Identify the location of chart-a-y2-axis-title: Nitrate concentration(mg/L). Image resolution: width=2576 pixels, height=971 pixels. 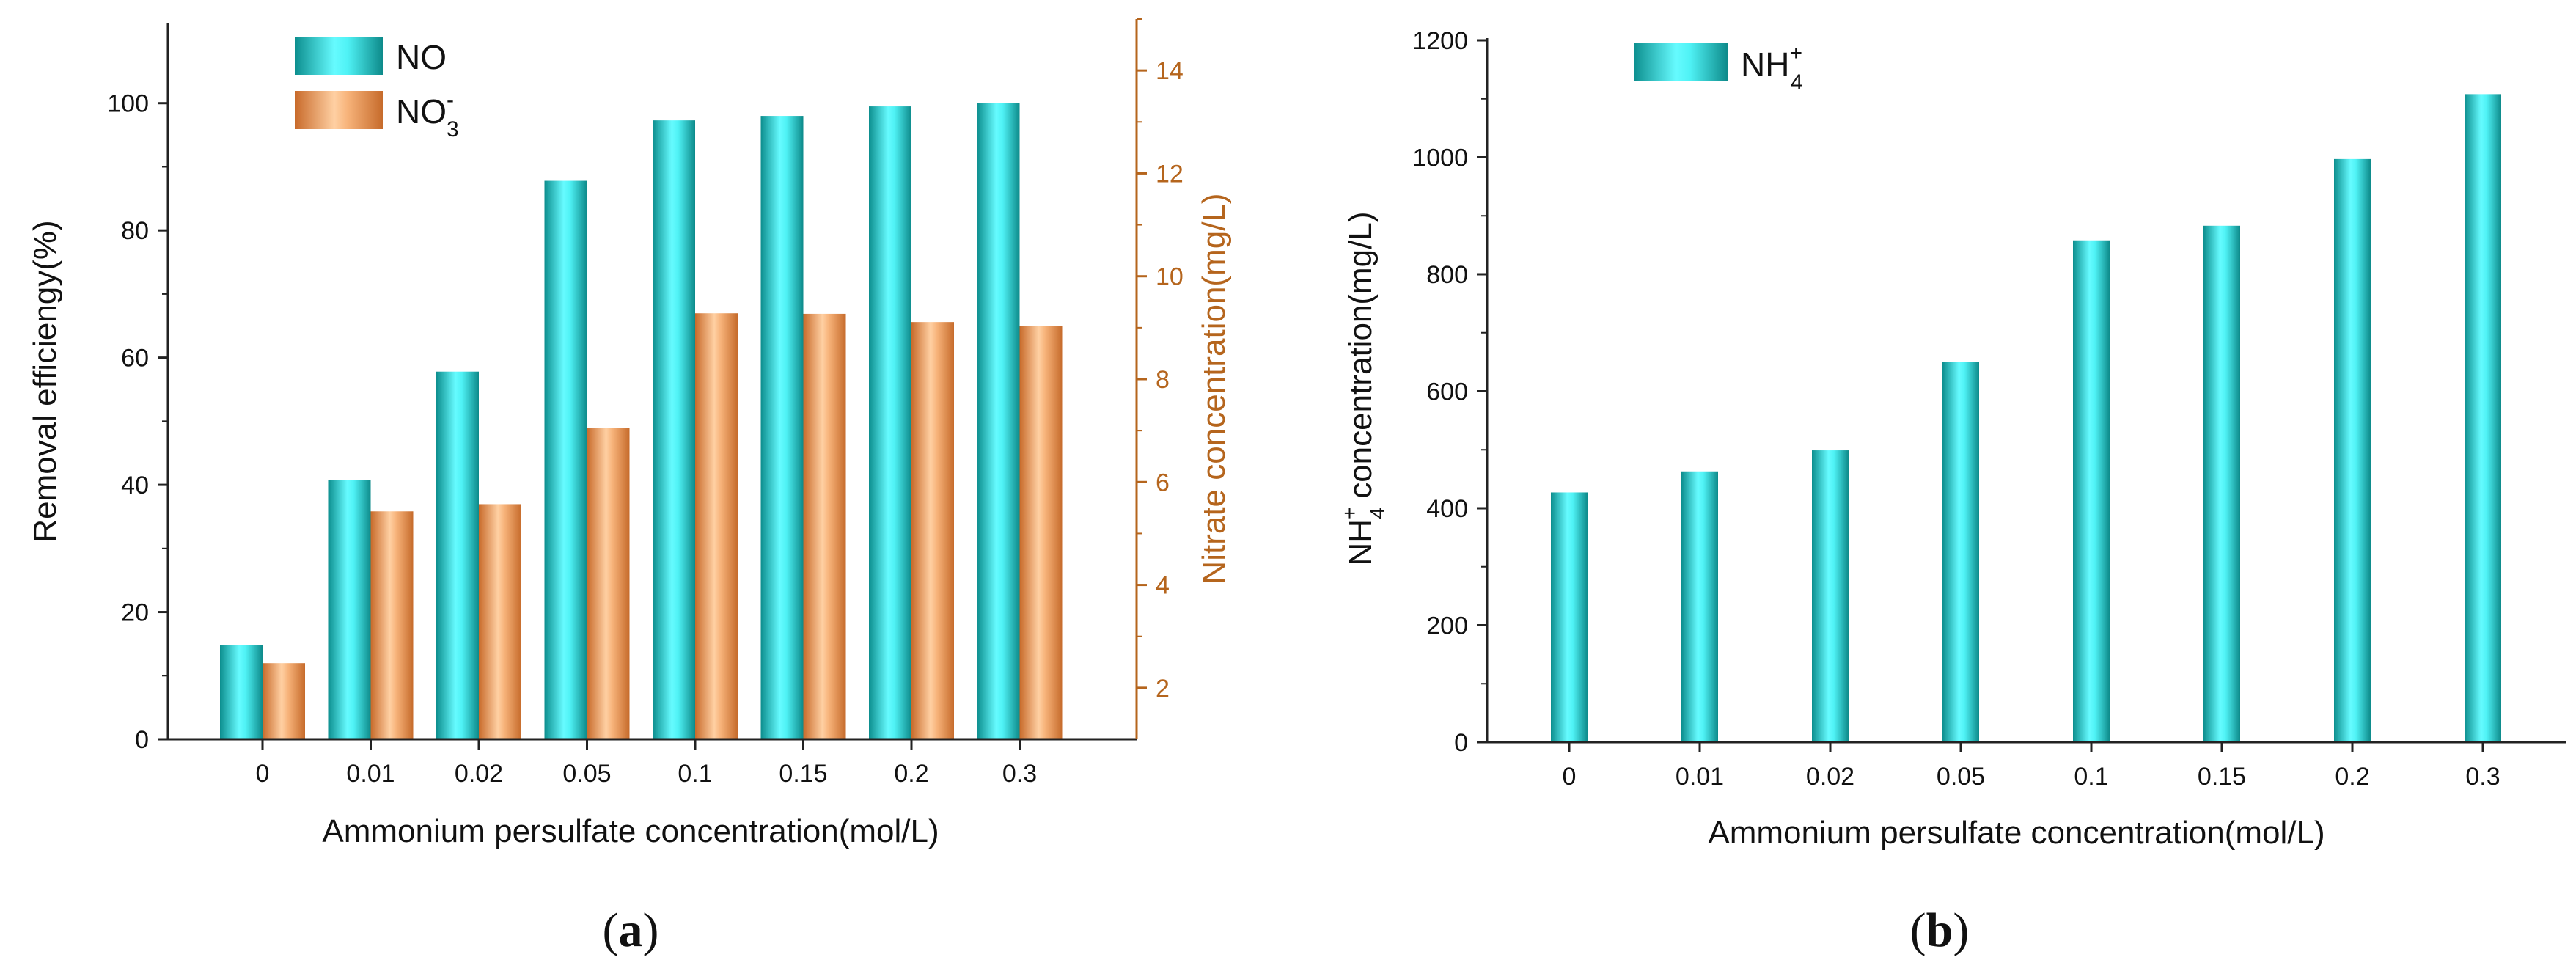
(1214, 389).